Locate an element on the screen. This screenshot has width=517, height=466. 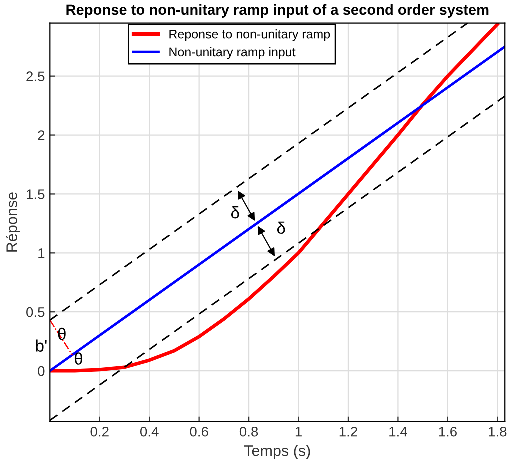
annotation: θ is located at coordinates (78, 358).